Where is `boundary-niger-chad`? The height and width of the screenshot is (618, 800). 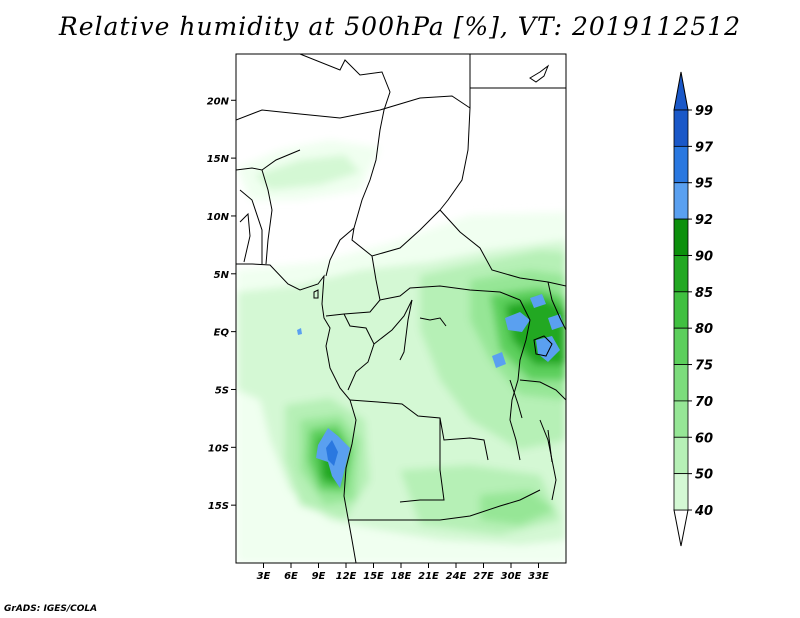
boundary-niger-chad is located at coordinates (345, 141).